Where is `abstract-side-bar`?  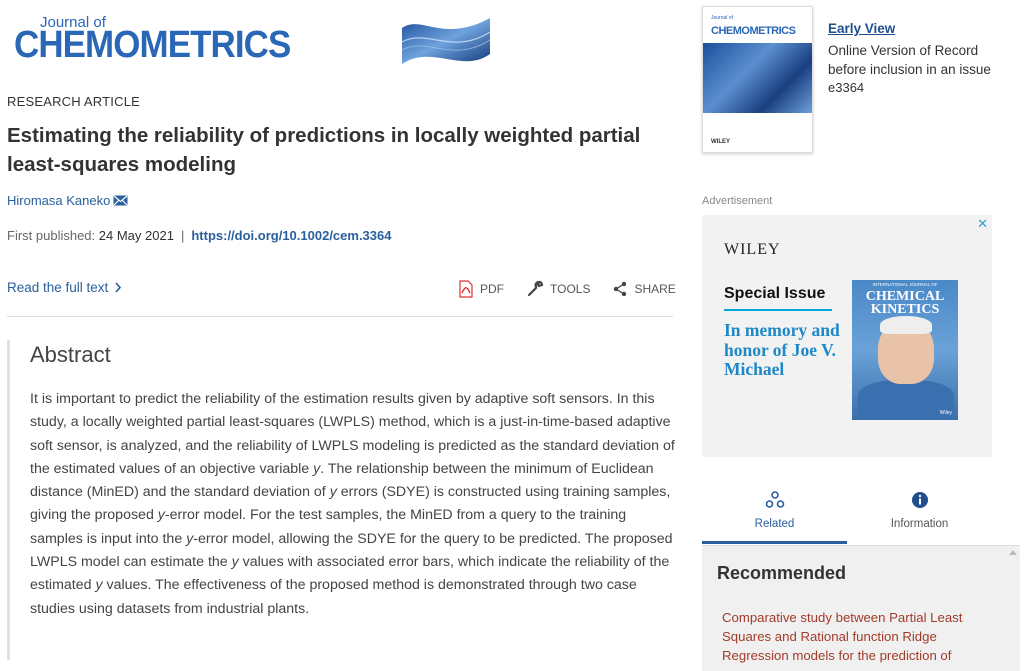 abstract-side-bar is located at coordinates (8, 500).